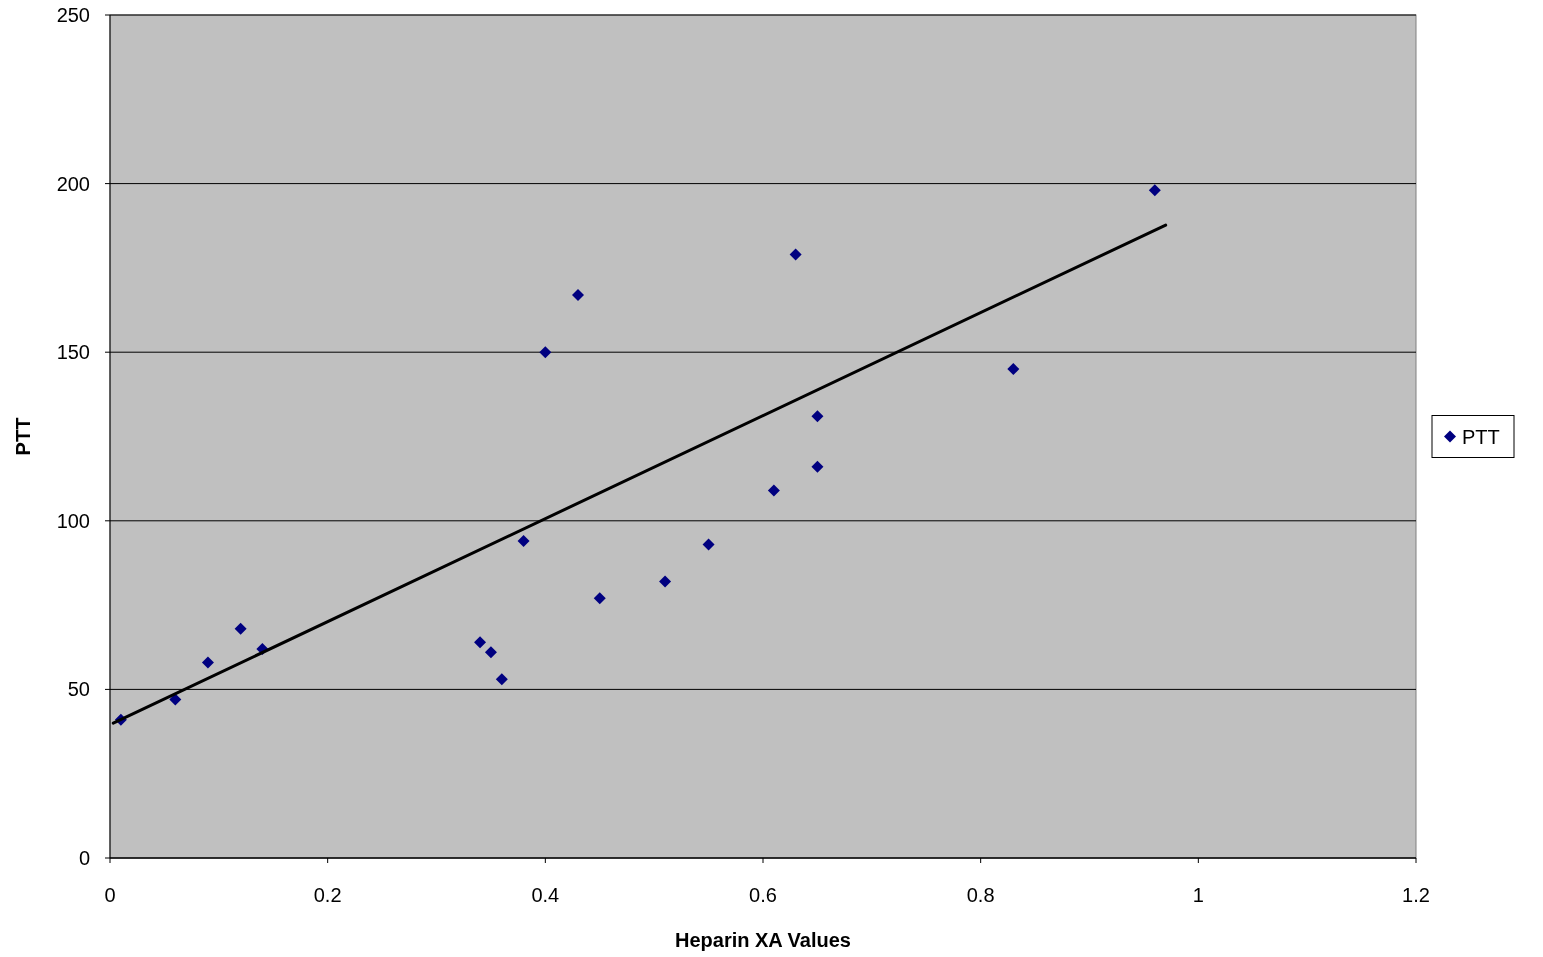 The height and width of the screenshot is (957, 1543). I want to click on x-tick-label: 0.2, so click(327, 895).